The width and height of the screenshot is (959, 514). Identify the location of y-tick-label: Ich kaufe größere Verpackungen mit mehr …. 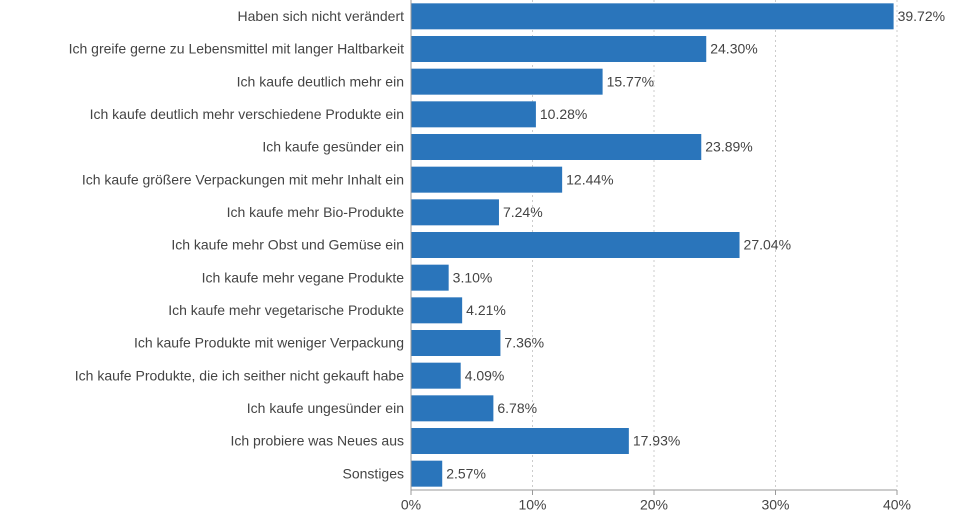
(243, 179).